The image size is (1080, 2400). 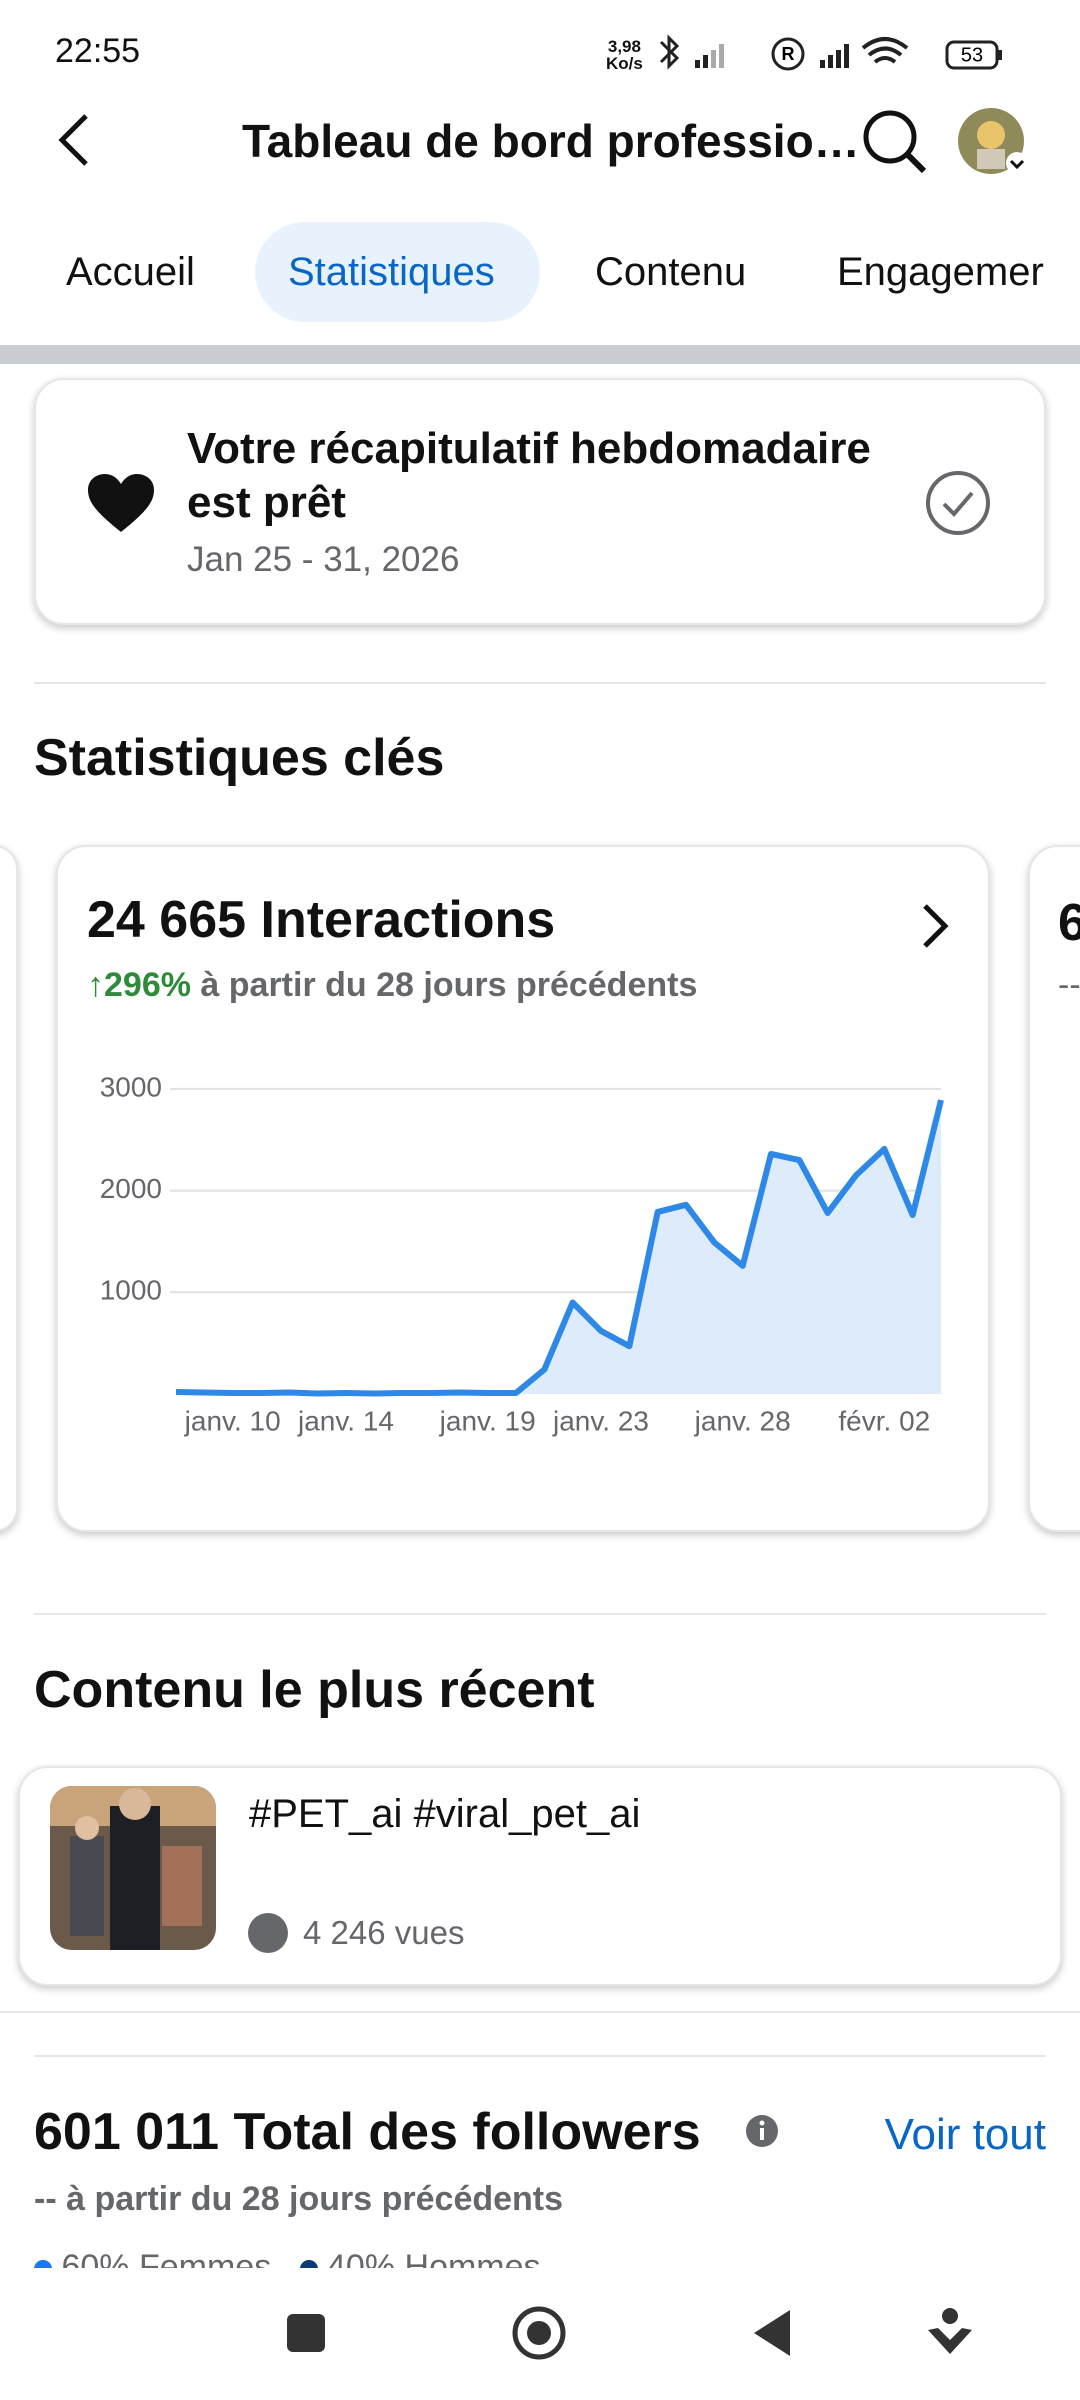 I want to click on next-card, so click(x=1054, y=1188).